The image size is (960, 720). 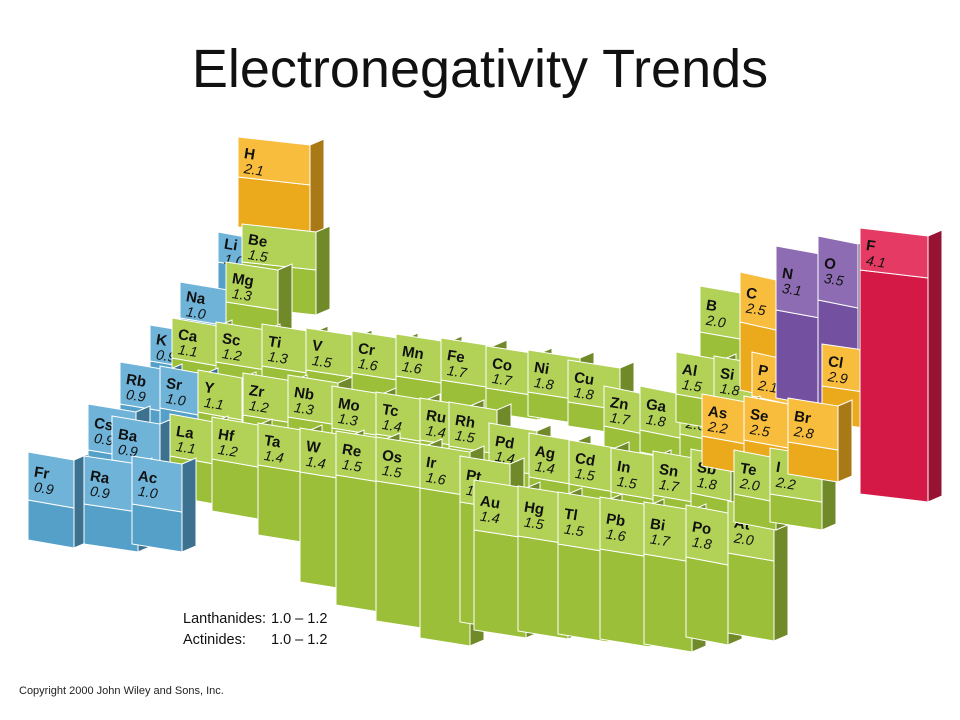 I want to click on element-symbol: Ni, so click(x=541, y=368).